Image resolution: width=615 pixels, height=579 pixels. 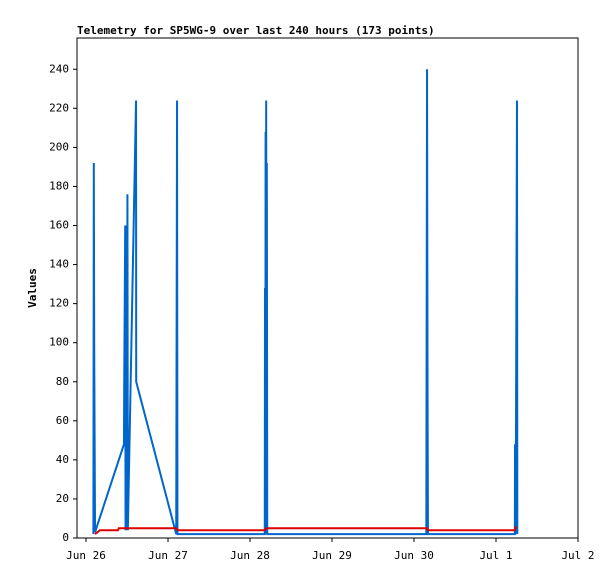 I want to click on x-tick-label: Jun 30, so click(x=414, y=555).